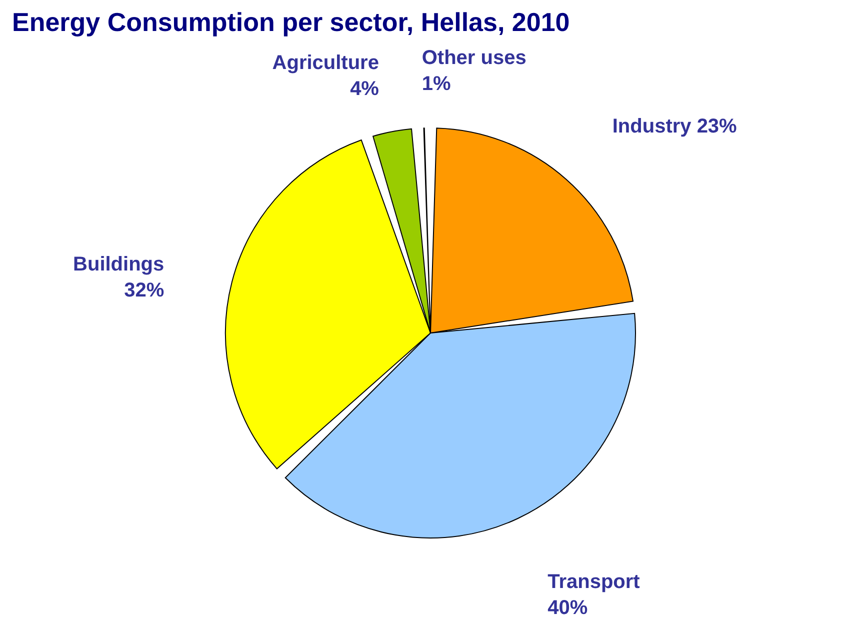  Describe the element at coordinates (568, 607) in the screenshot. I see `data-label: 40%` at that location.